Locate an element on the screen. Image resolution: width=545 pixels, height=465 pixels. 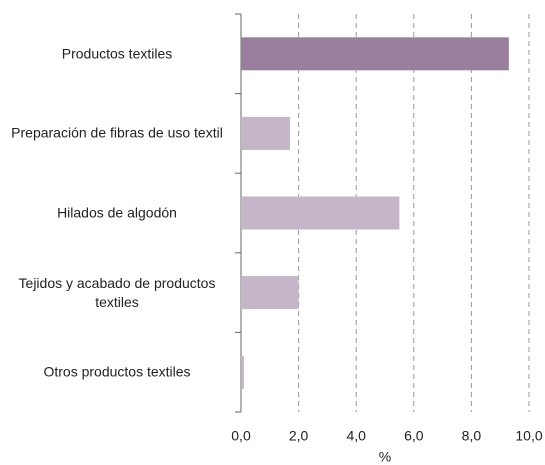
y-tick-label: Productos textiles is located at coordinates (117, 53).